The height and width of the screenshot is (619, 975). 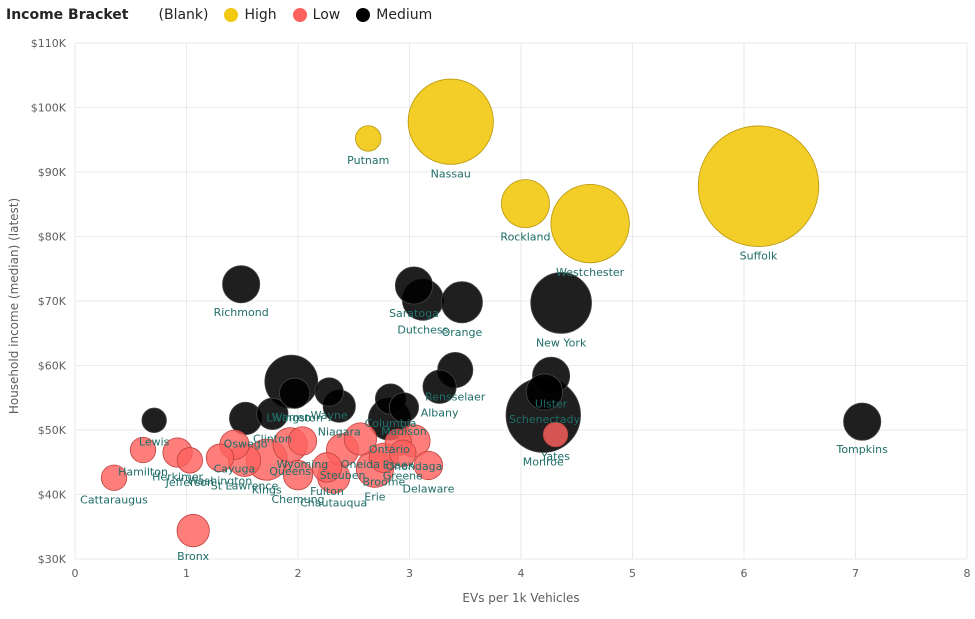 What do you see at coordinates (403, 475) in the screenshot?
I see `bubble-label-greene: Greene` at bounding box center [403, 475].